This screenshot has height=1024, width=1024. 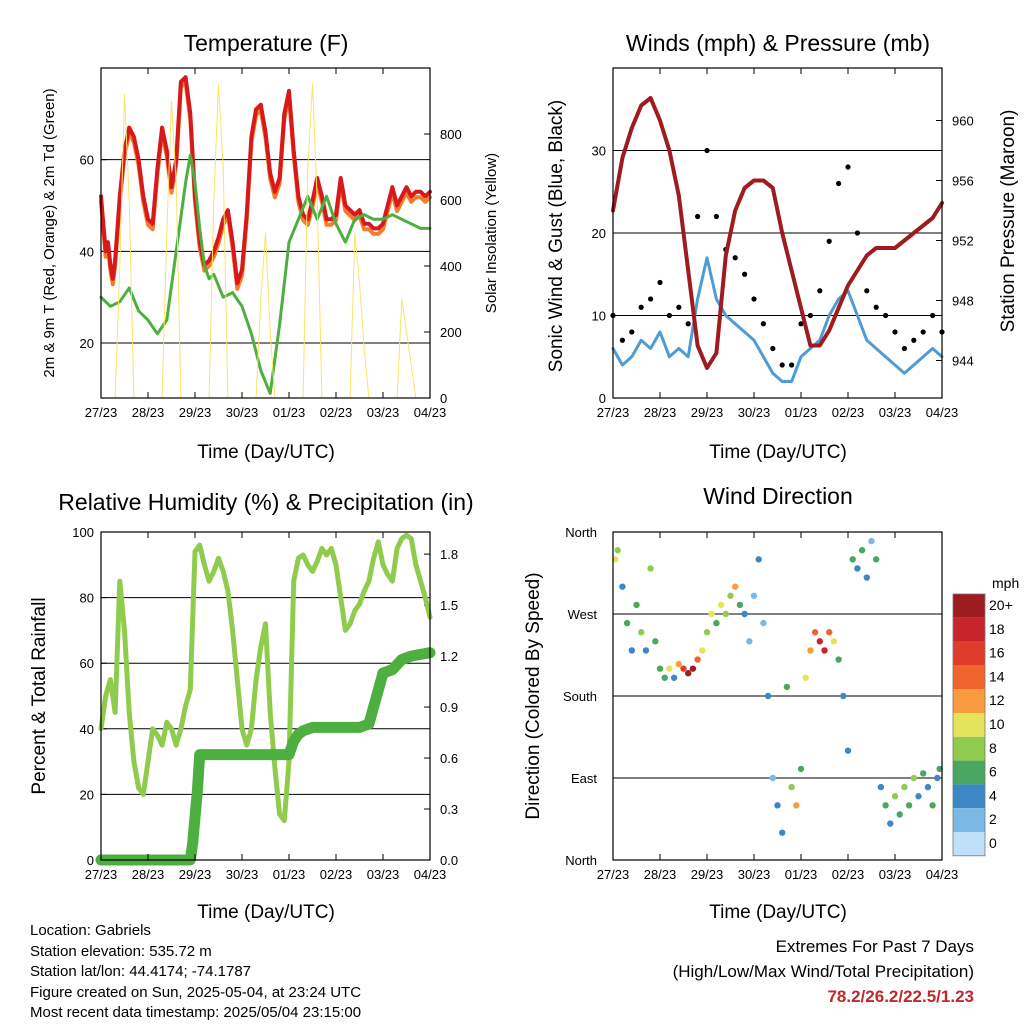 I want to click on temperature-y2label: Solar Insolation (Yellow), so click(x=491, y=233).